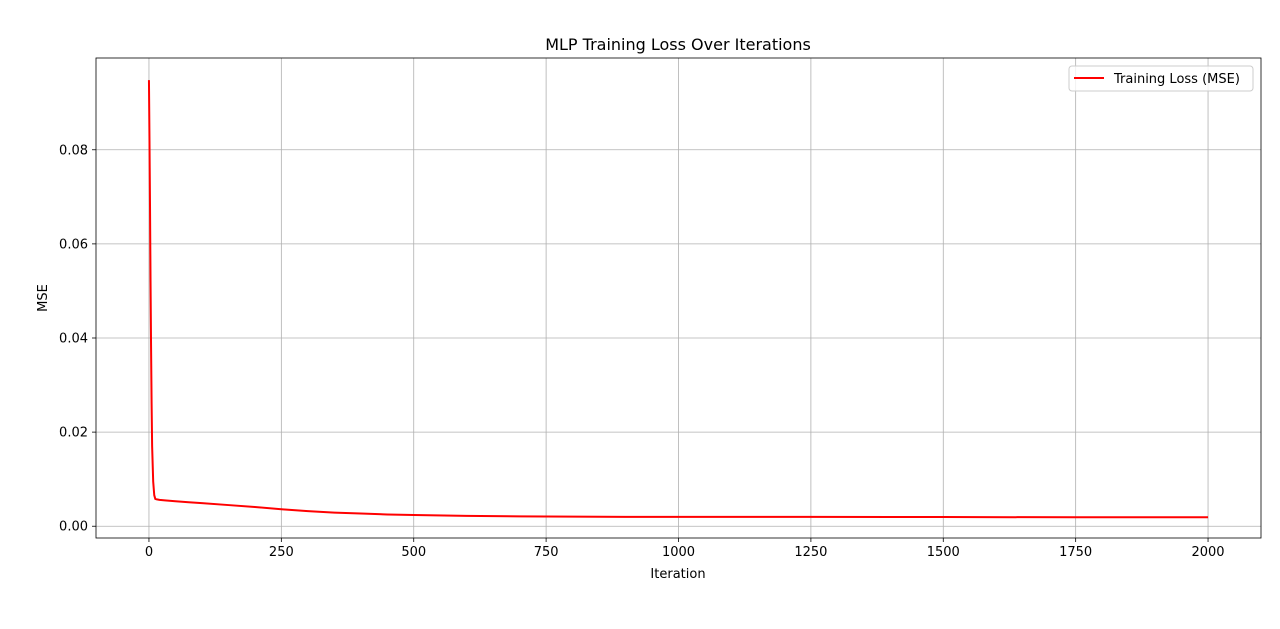 The height and width of the screenshot is (629, 1280). Describe the element at coordinates (281, 552) in the screenshot. I see `x-tick-label: 250` at that location.